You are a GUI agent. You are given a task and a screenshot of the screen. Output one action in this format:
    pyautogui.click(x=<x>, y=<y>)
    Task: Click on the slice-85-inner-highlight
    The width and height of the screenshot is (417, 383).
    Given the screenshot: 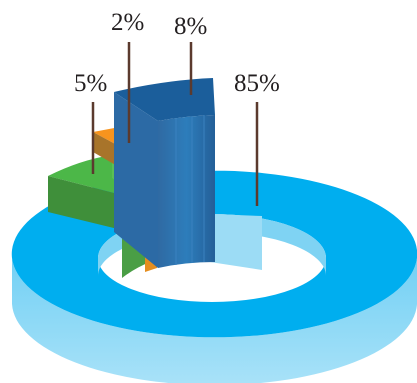 What is the action you would take?
    pyautogui.click(x=236, y=242)
    